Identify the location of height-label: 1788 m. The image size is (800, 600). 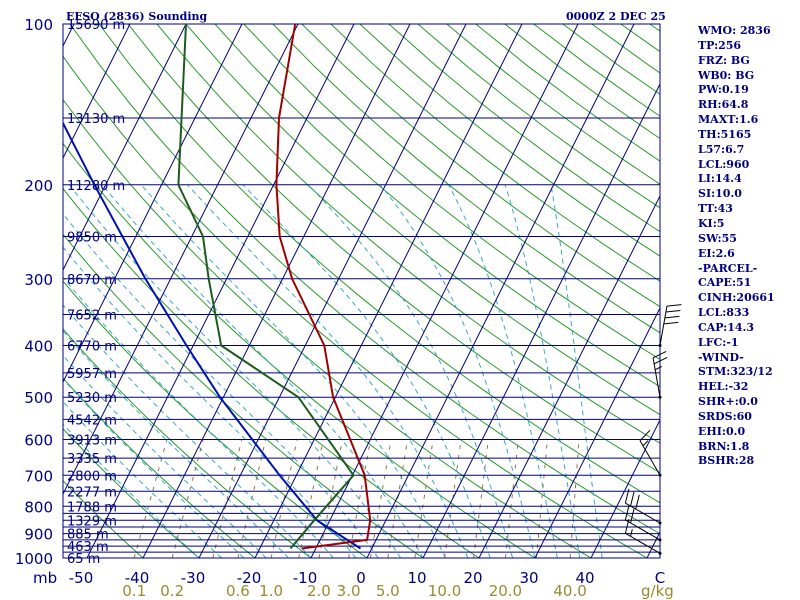
(92, 507).